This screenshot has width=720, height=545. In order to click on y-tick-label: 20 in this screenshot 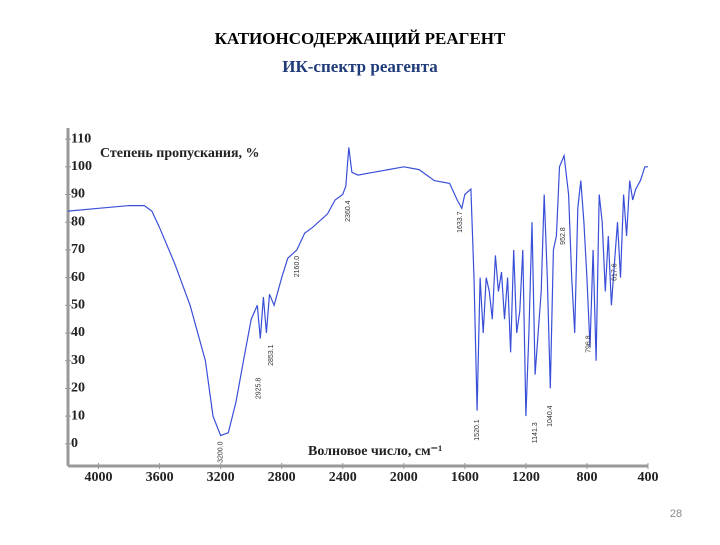, I will do `click(78, 388)`.